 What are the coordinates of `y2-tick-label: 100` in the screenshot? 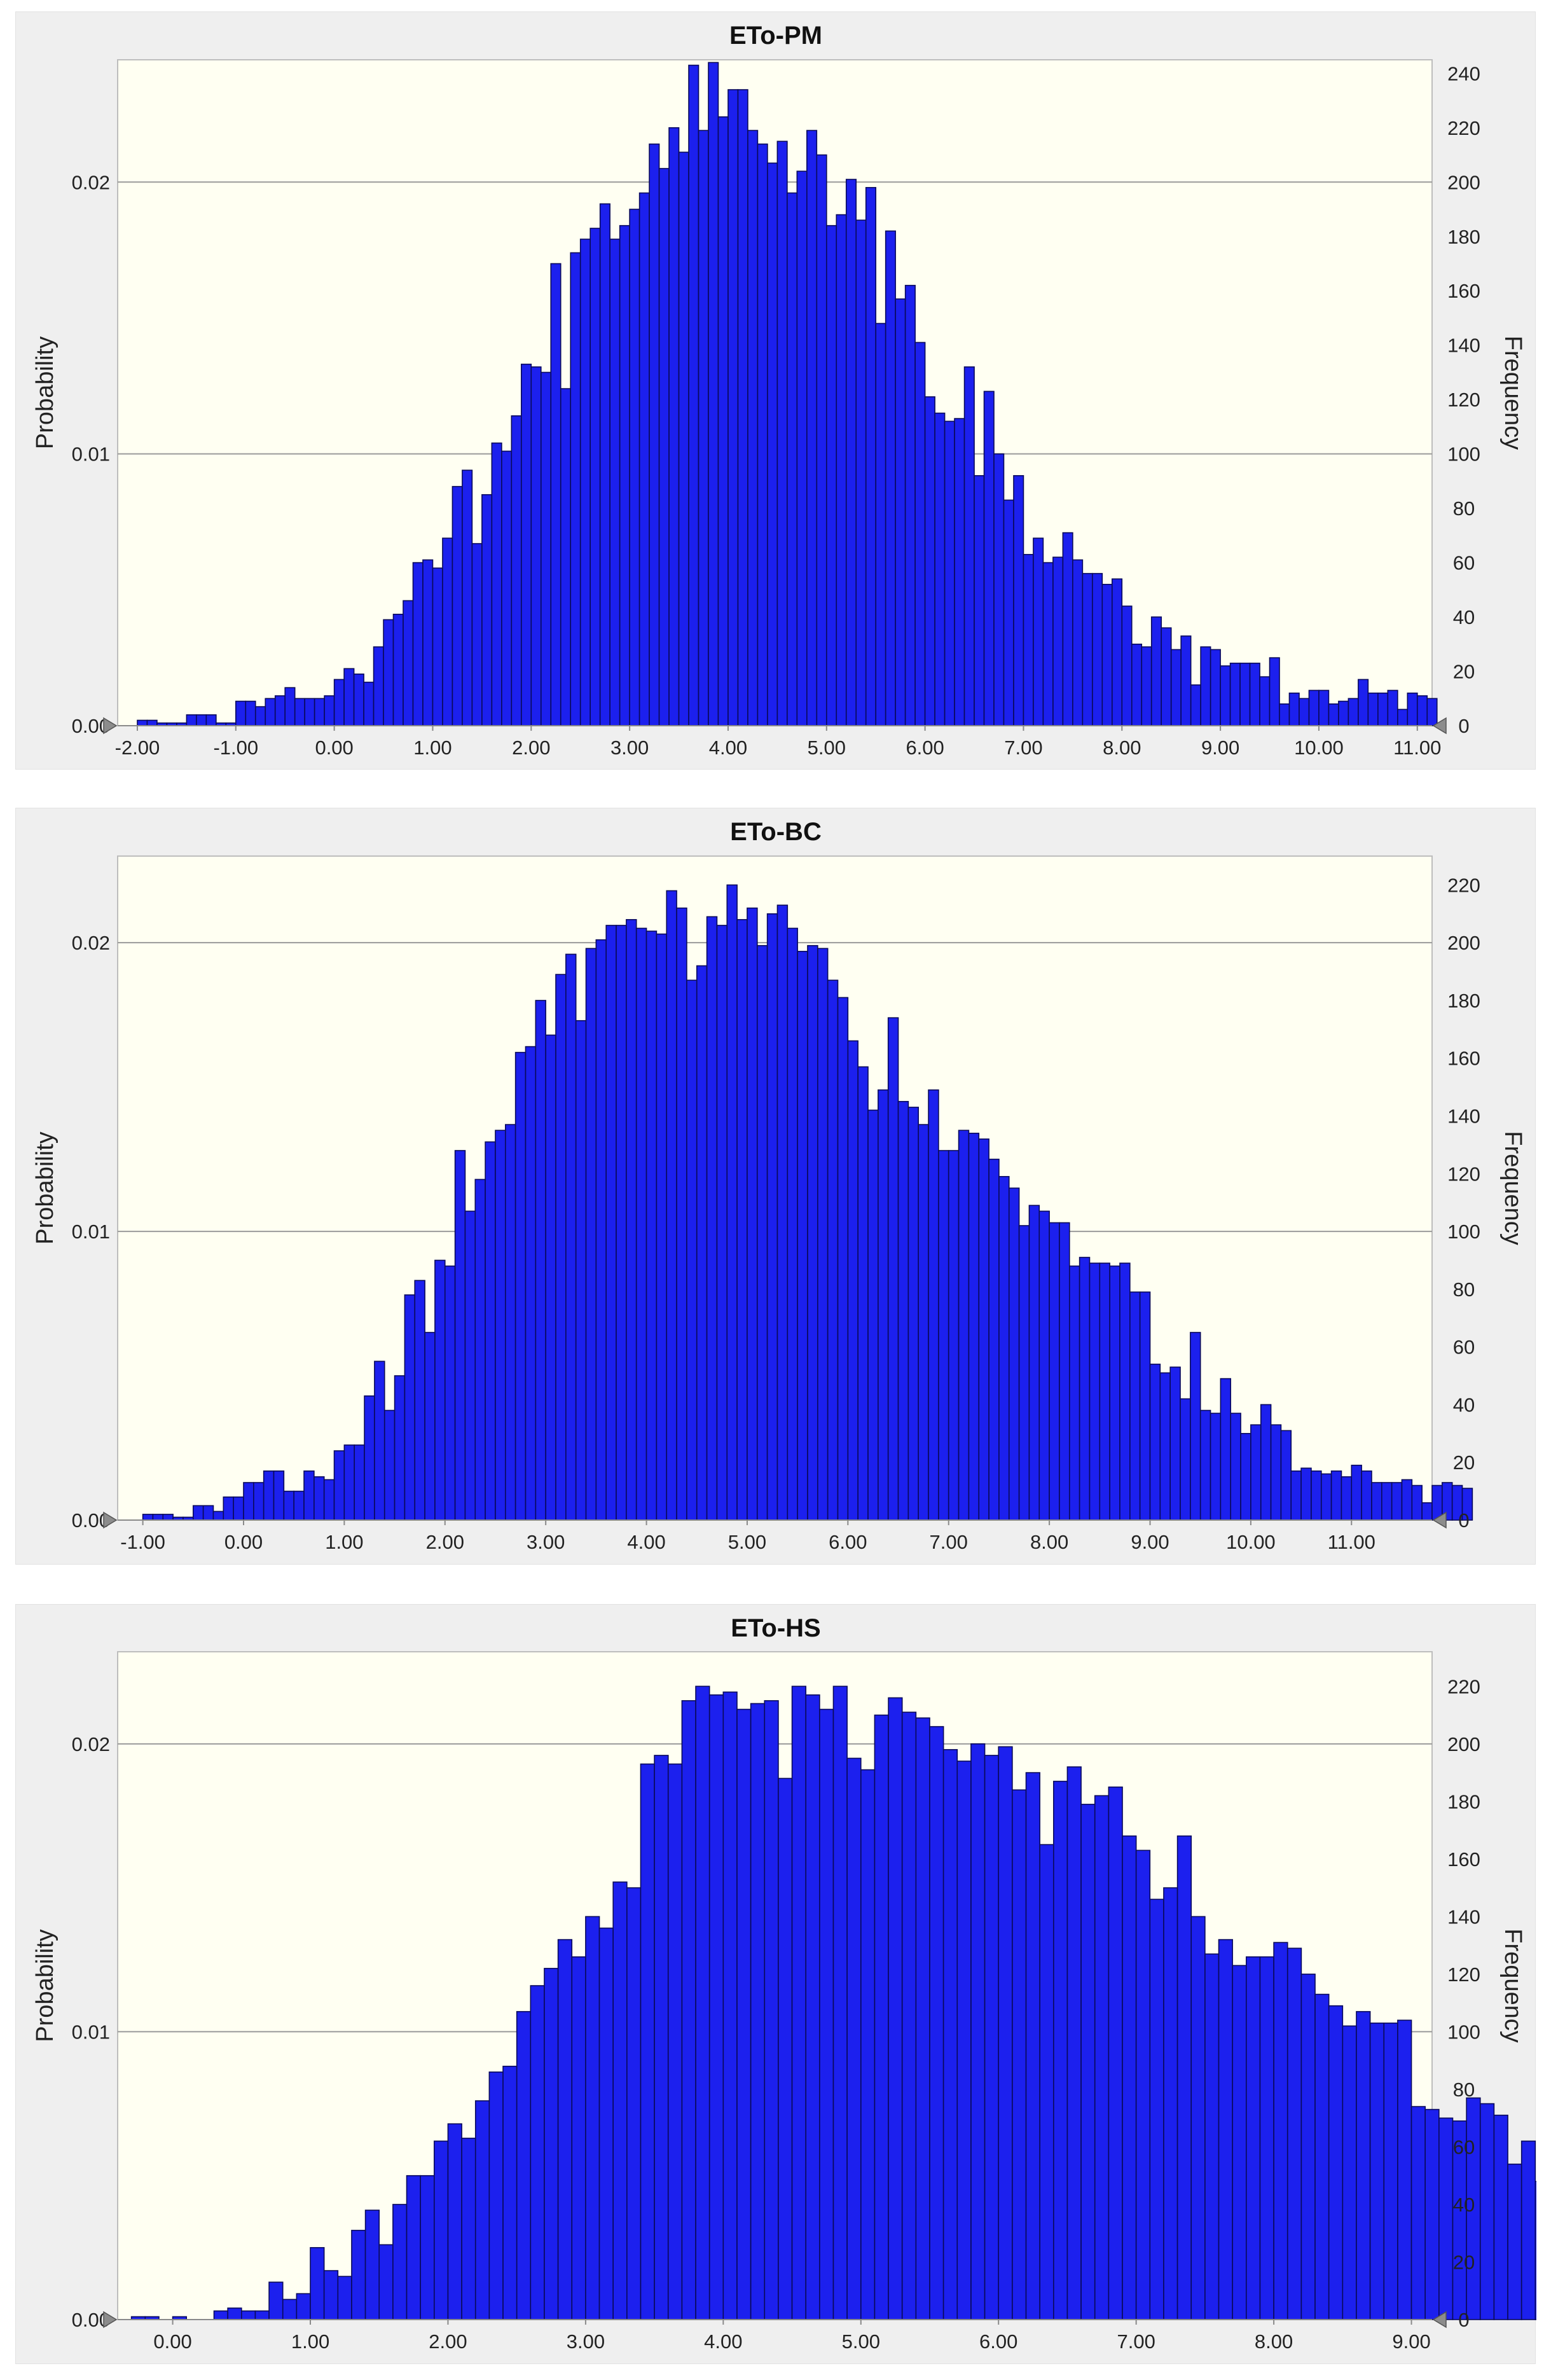 It's located at (1463, 2032).